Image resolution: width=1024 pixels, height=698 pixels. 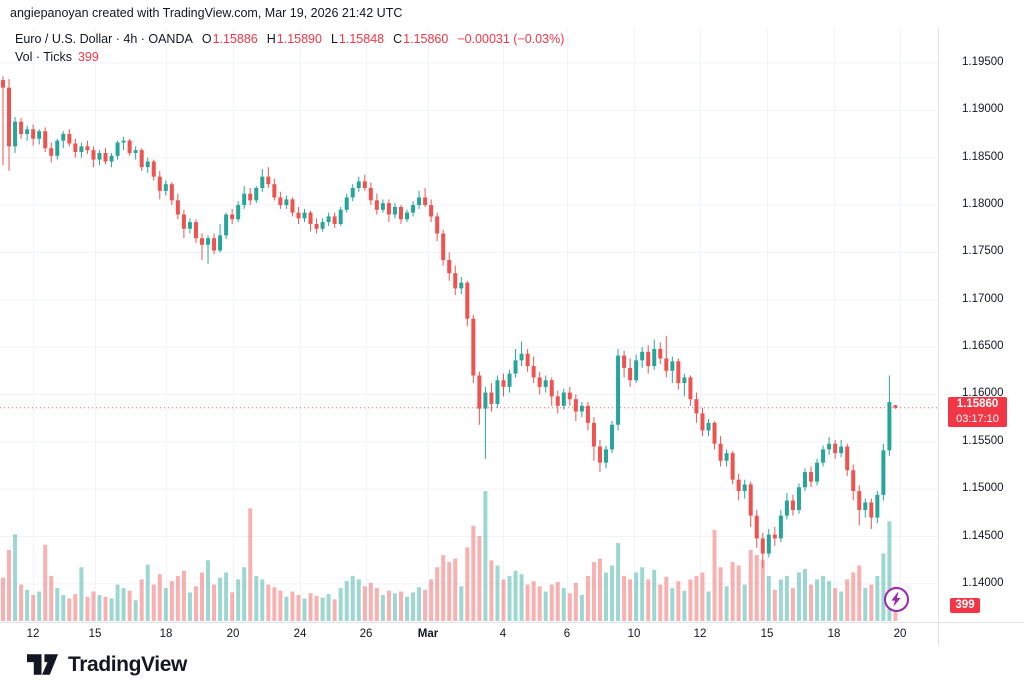 What do you see at coordinates (127, 664) in the screenshot?
I see `tradingview-logo-text: TradingView` at bounding box center [127, 664].